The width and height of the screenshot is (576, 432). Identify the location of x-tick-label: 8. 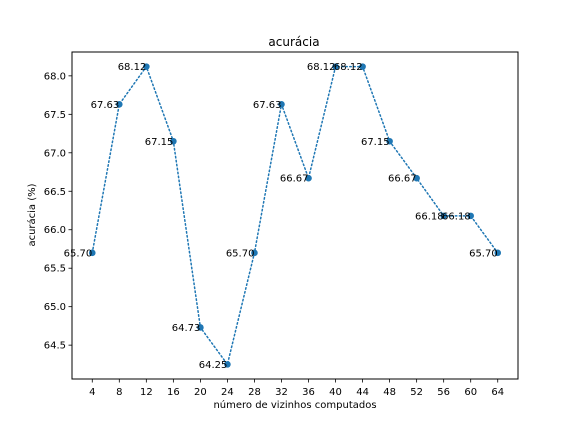
(119, 392).